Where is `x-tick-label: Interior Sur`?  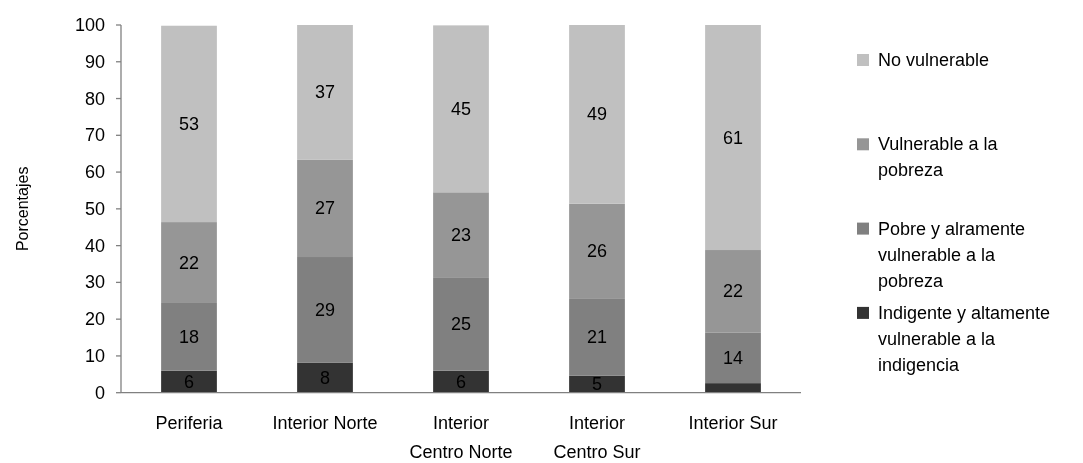
x-tick-label: Interior Sur is located at coordinates (733, 422).